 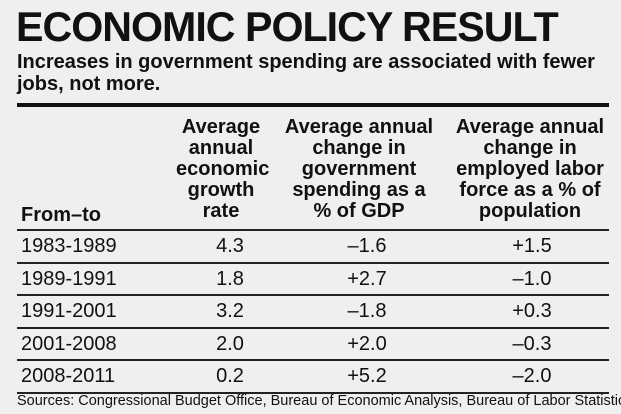 What do you see at coordinates (69, 246) in the screenshot?
I see `cell-period: 1983-1989` at bounding box center [69, 246].